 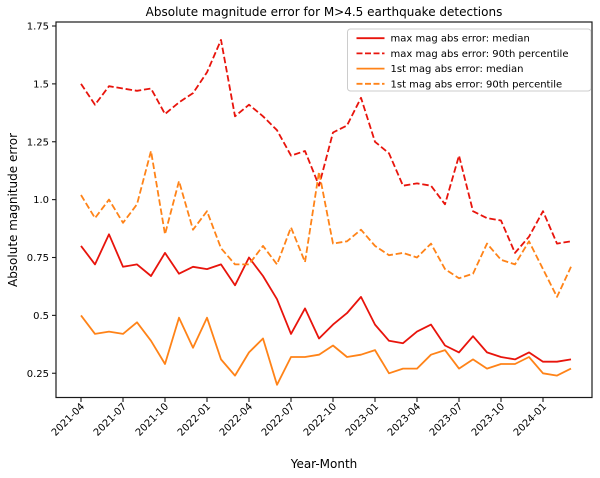 What do you see at coordinates (236, 419) in the screenshot?
I see `x-axis-tick-label: 2022-04` at bounding box center [236, 419].